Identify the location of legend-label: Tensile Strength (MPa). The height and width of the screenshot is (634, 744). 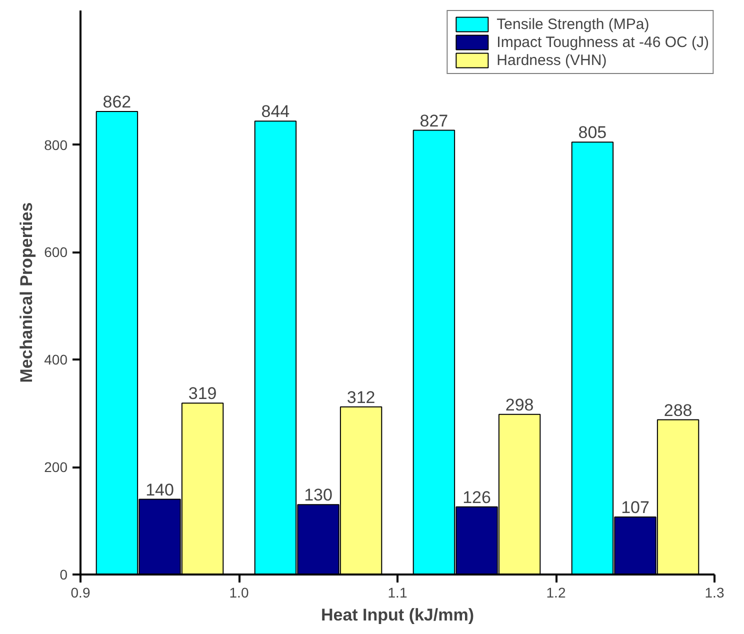
(573, 24).